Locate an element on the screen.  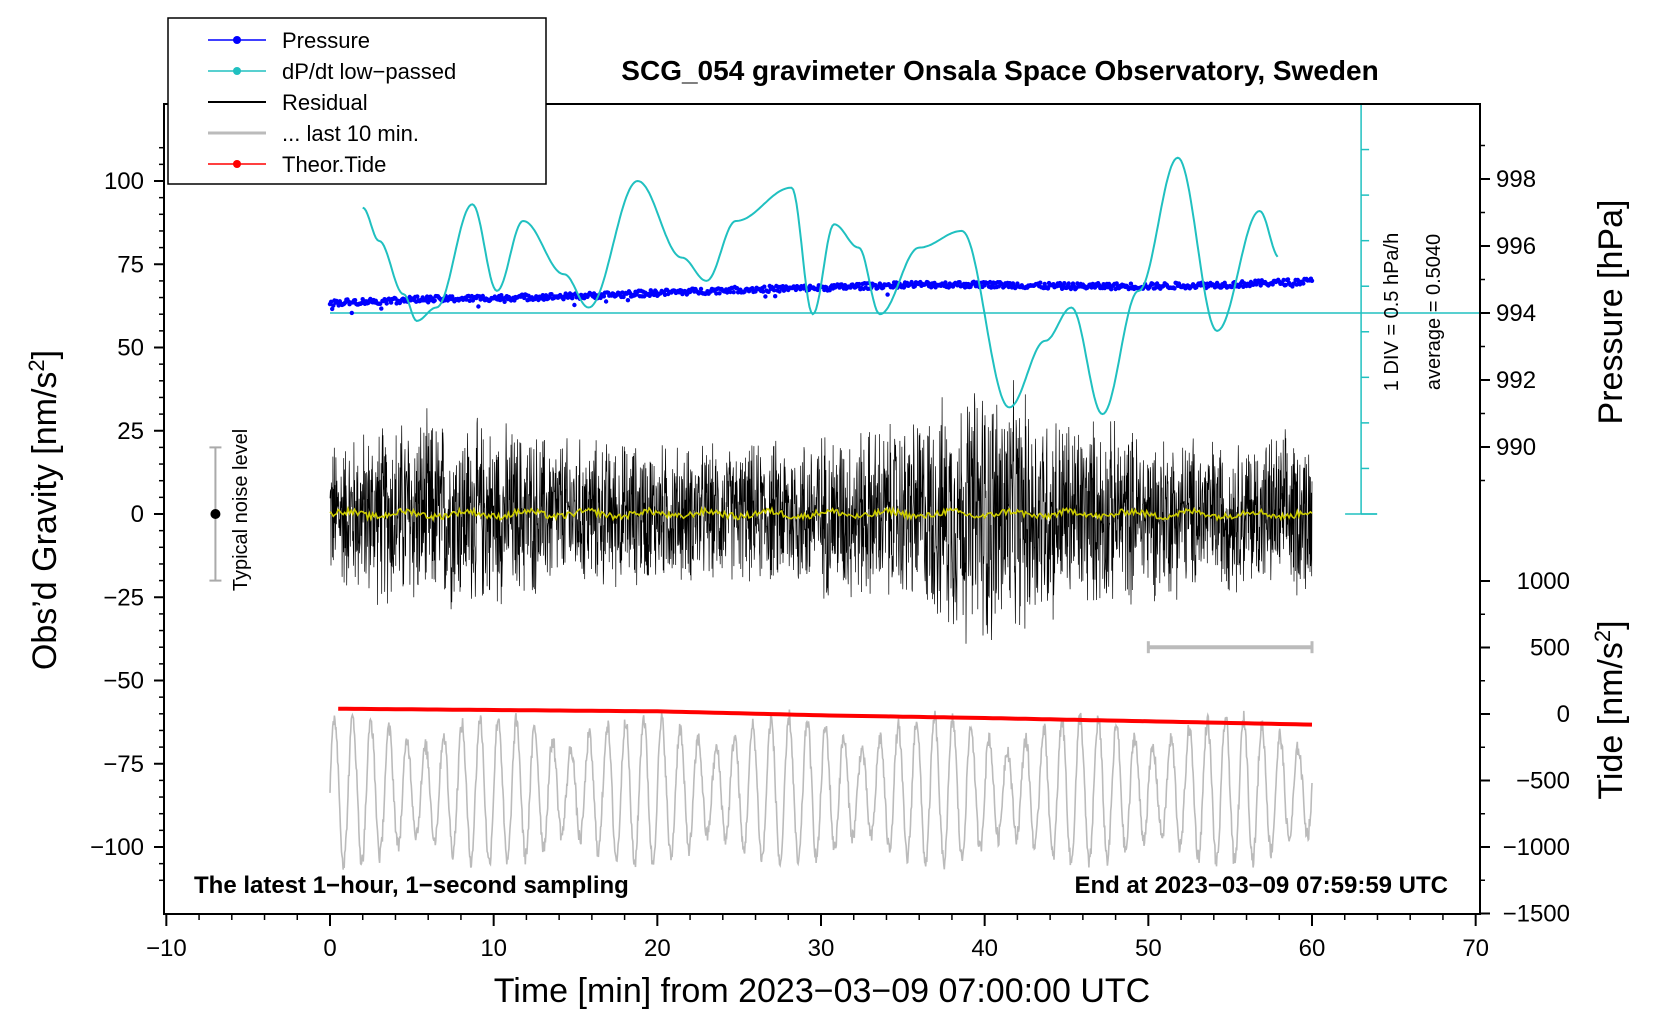
x-tick-label: 70 is located at coordinates (1475, 948).